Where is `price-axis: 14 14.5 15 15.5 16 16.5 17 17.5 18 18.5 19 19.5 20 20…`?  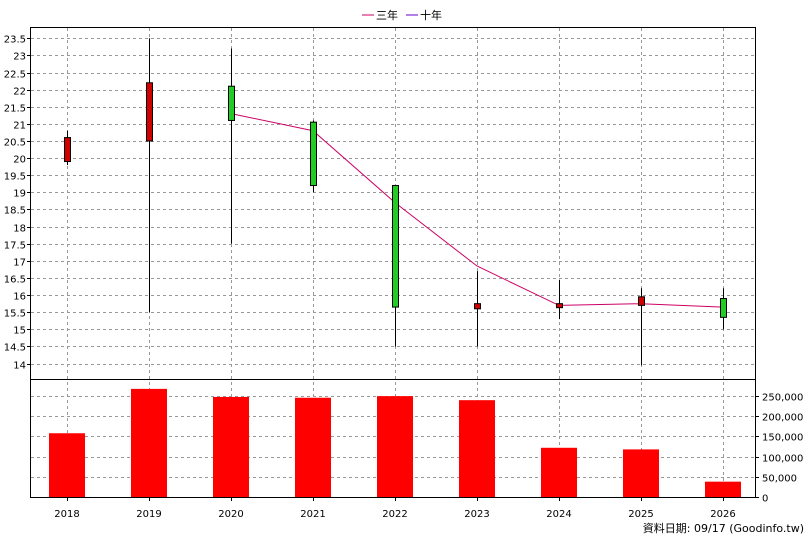
price-axis: 14 14.5 15 15.5 16 16.5 17 17.5 18 18.5 19 19.5 20 20… is located at coordinates (17, 203).